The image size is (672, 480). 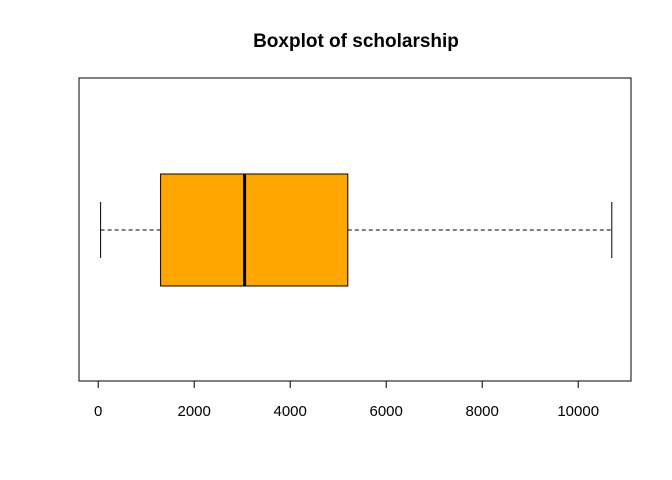 What do you see at coordinates (346, 400) in the screenshot?
I see `x-axis: 0 2000 4000 6000 8000 10000` at bounding box center [346, 400].